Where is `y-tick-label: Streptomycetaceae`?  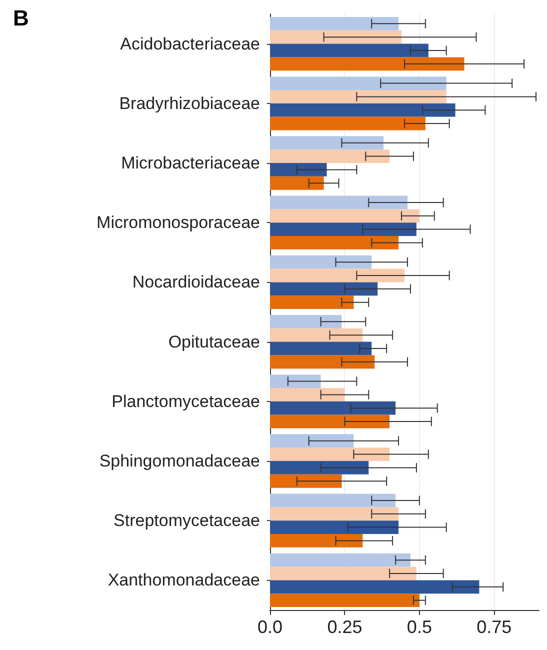
y-tick-label: Streptomycetaceae is located at coordinates (187, 520).